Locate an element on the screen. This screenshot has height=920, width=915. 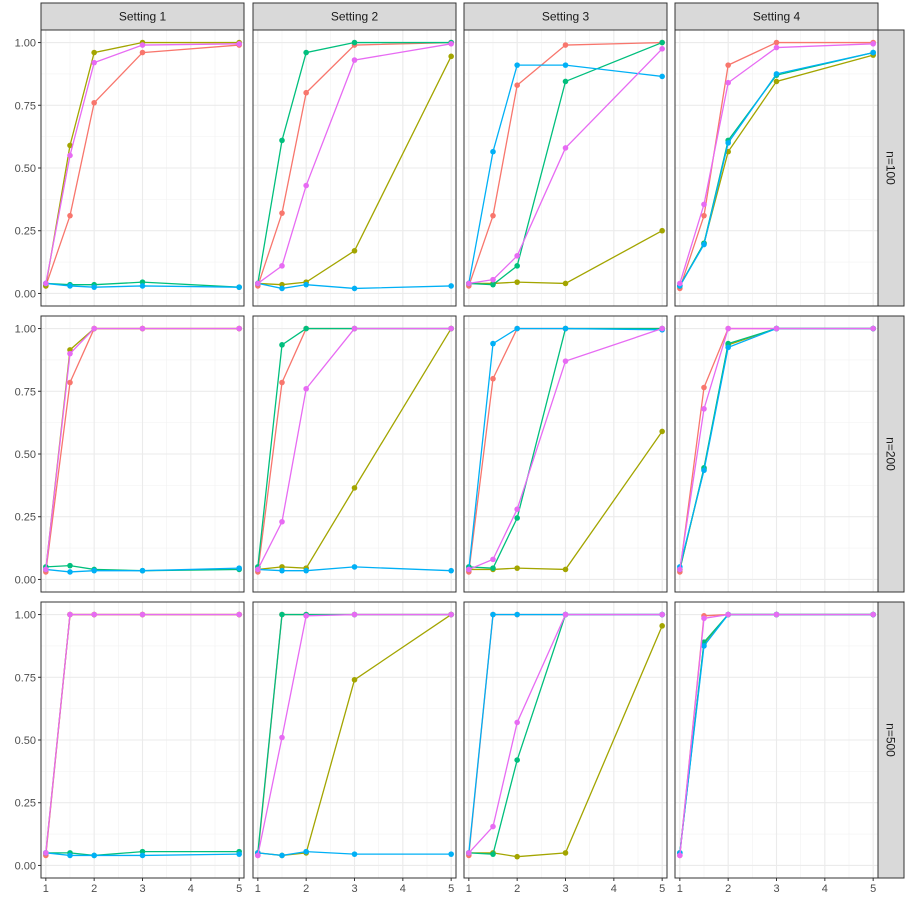
x-tick-label: 5 is located at coordinates (873, 889).